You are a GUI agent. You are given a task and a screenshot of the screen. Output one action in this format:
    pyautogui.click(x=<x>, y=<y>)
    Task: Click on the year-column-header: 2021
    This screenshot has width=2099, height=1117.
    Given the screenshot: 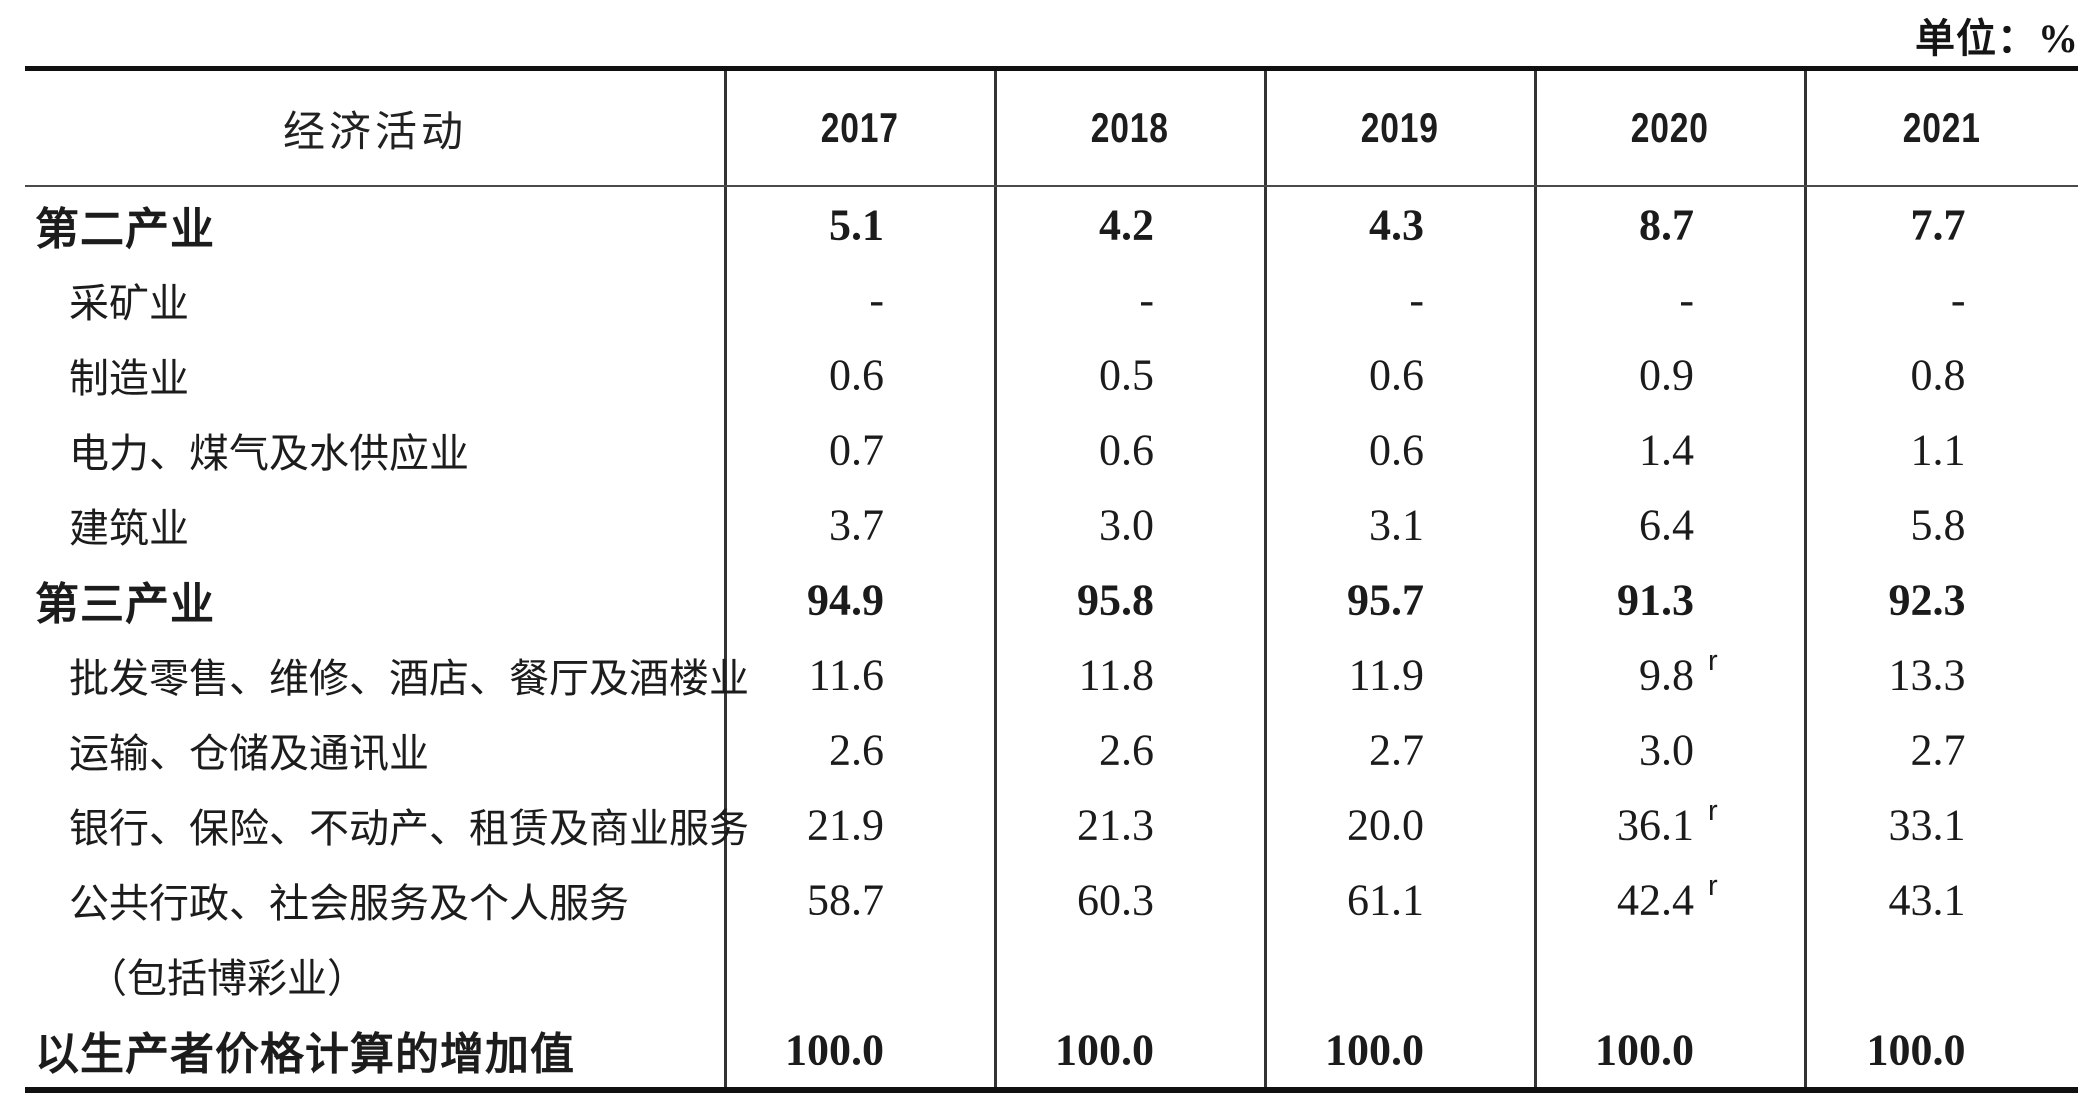 What is the action you would take?
    pyautogui.click(x=1941, y=128)
    